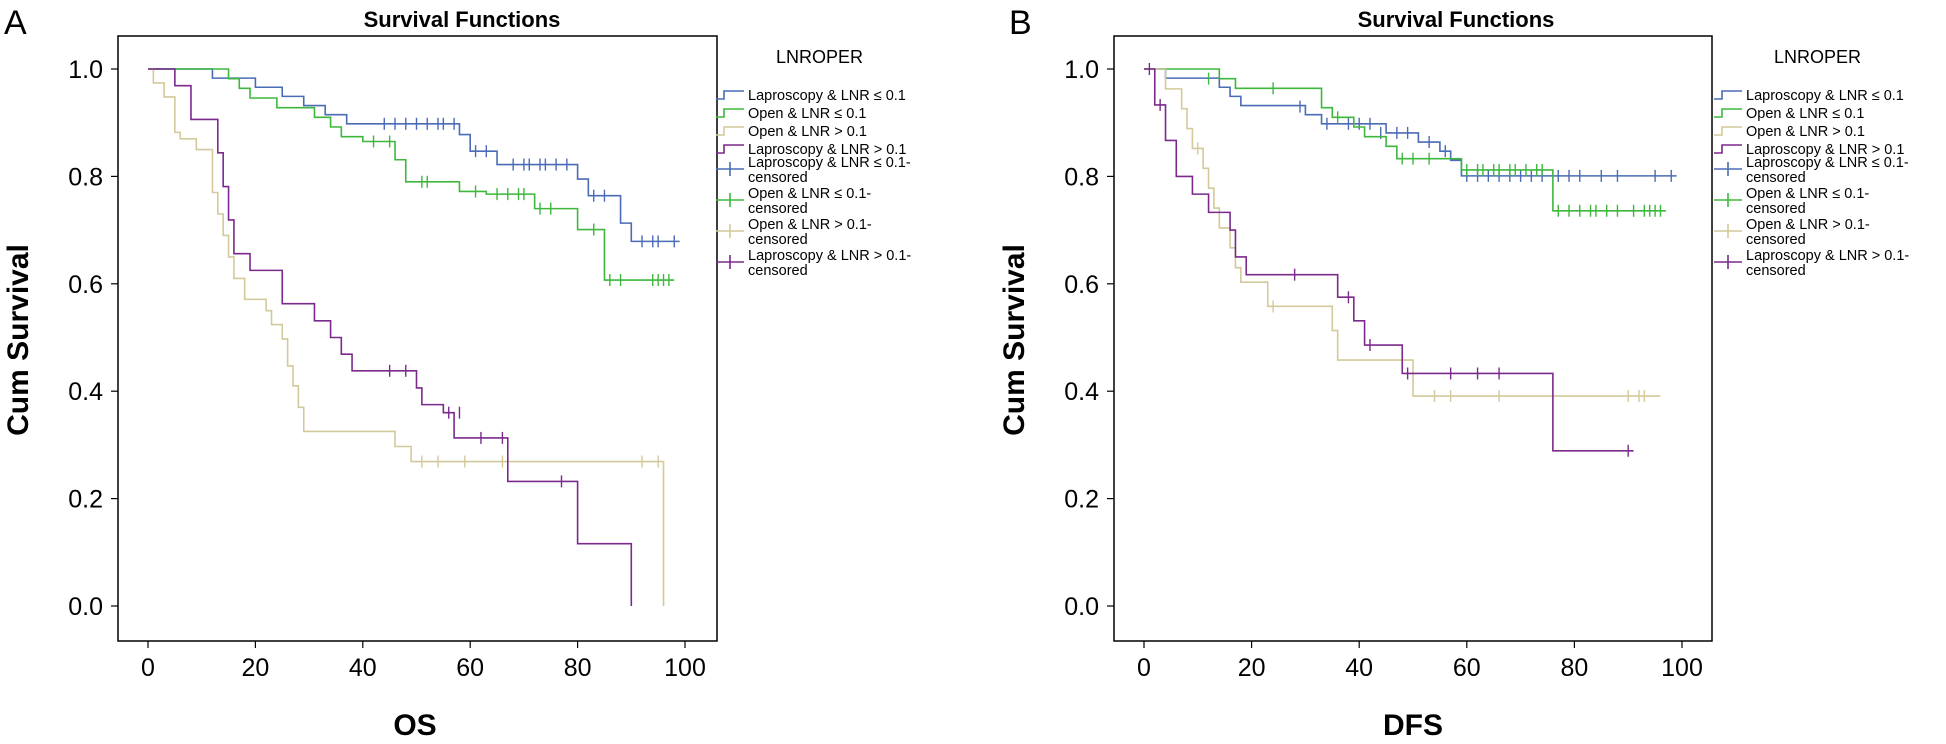 The width and height of the screenshot is (1946, 744). Describe the element at coordinates (18, 340) in the screenshot. I see `y-axis-label-a: Cum Survival` at that location.